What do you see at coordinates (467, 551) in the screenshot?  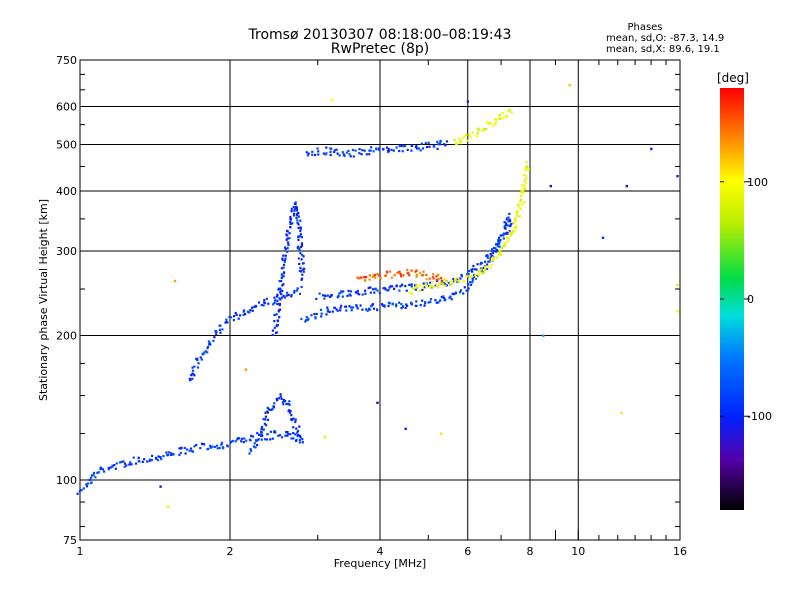 I see `x-tick-label: 6` at bounding box center [467, 551].